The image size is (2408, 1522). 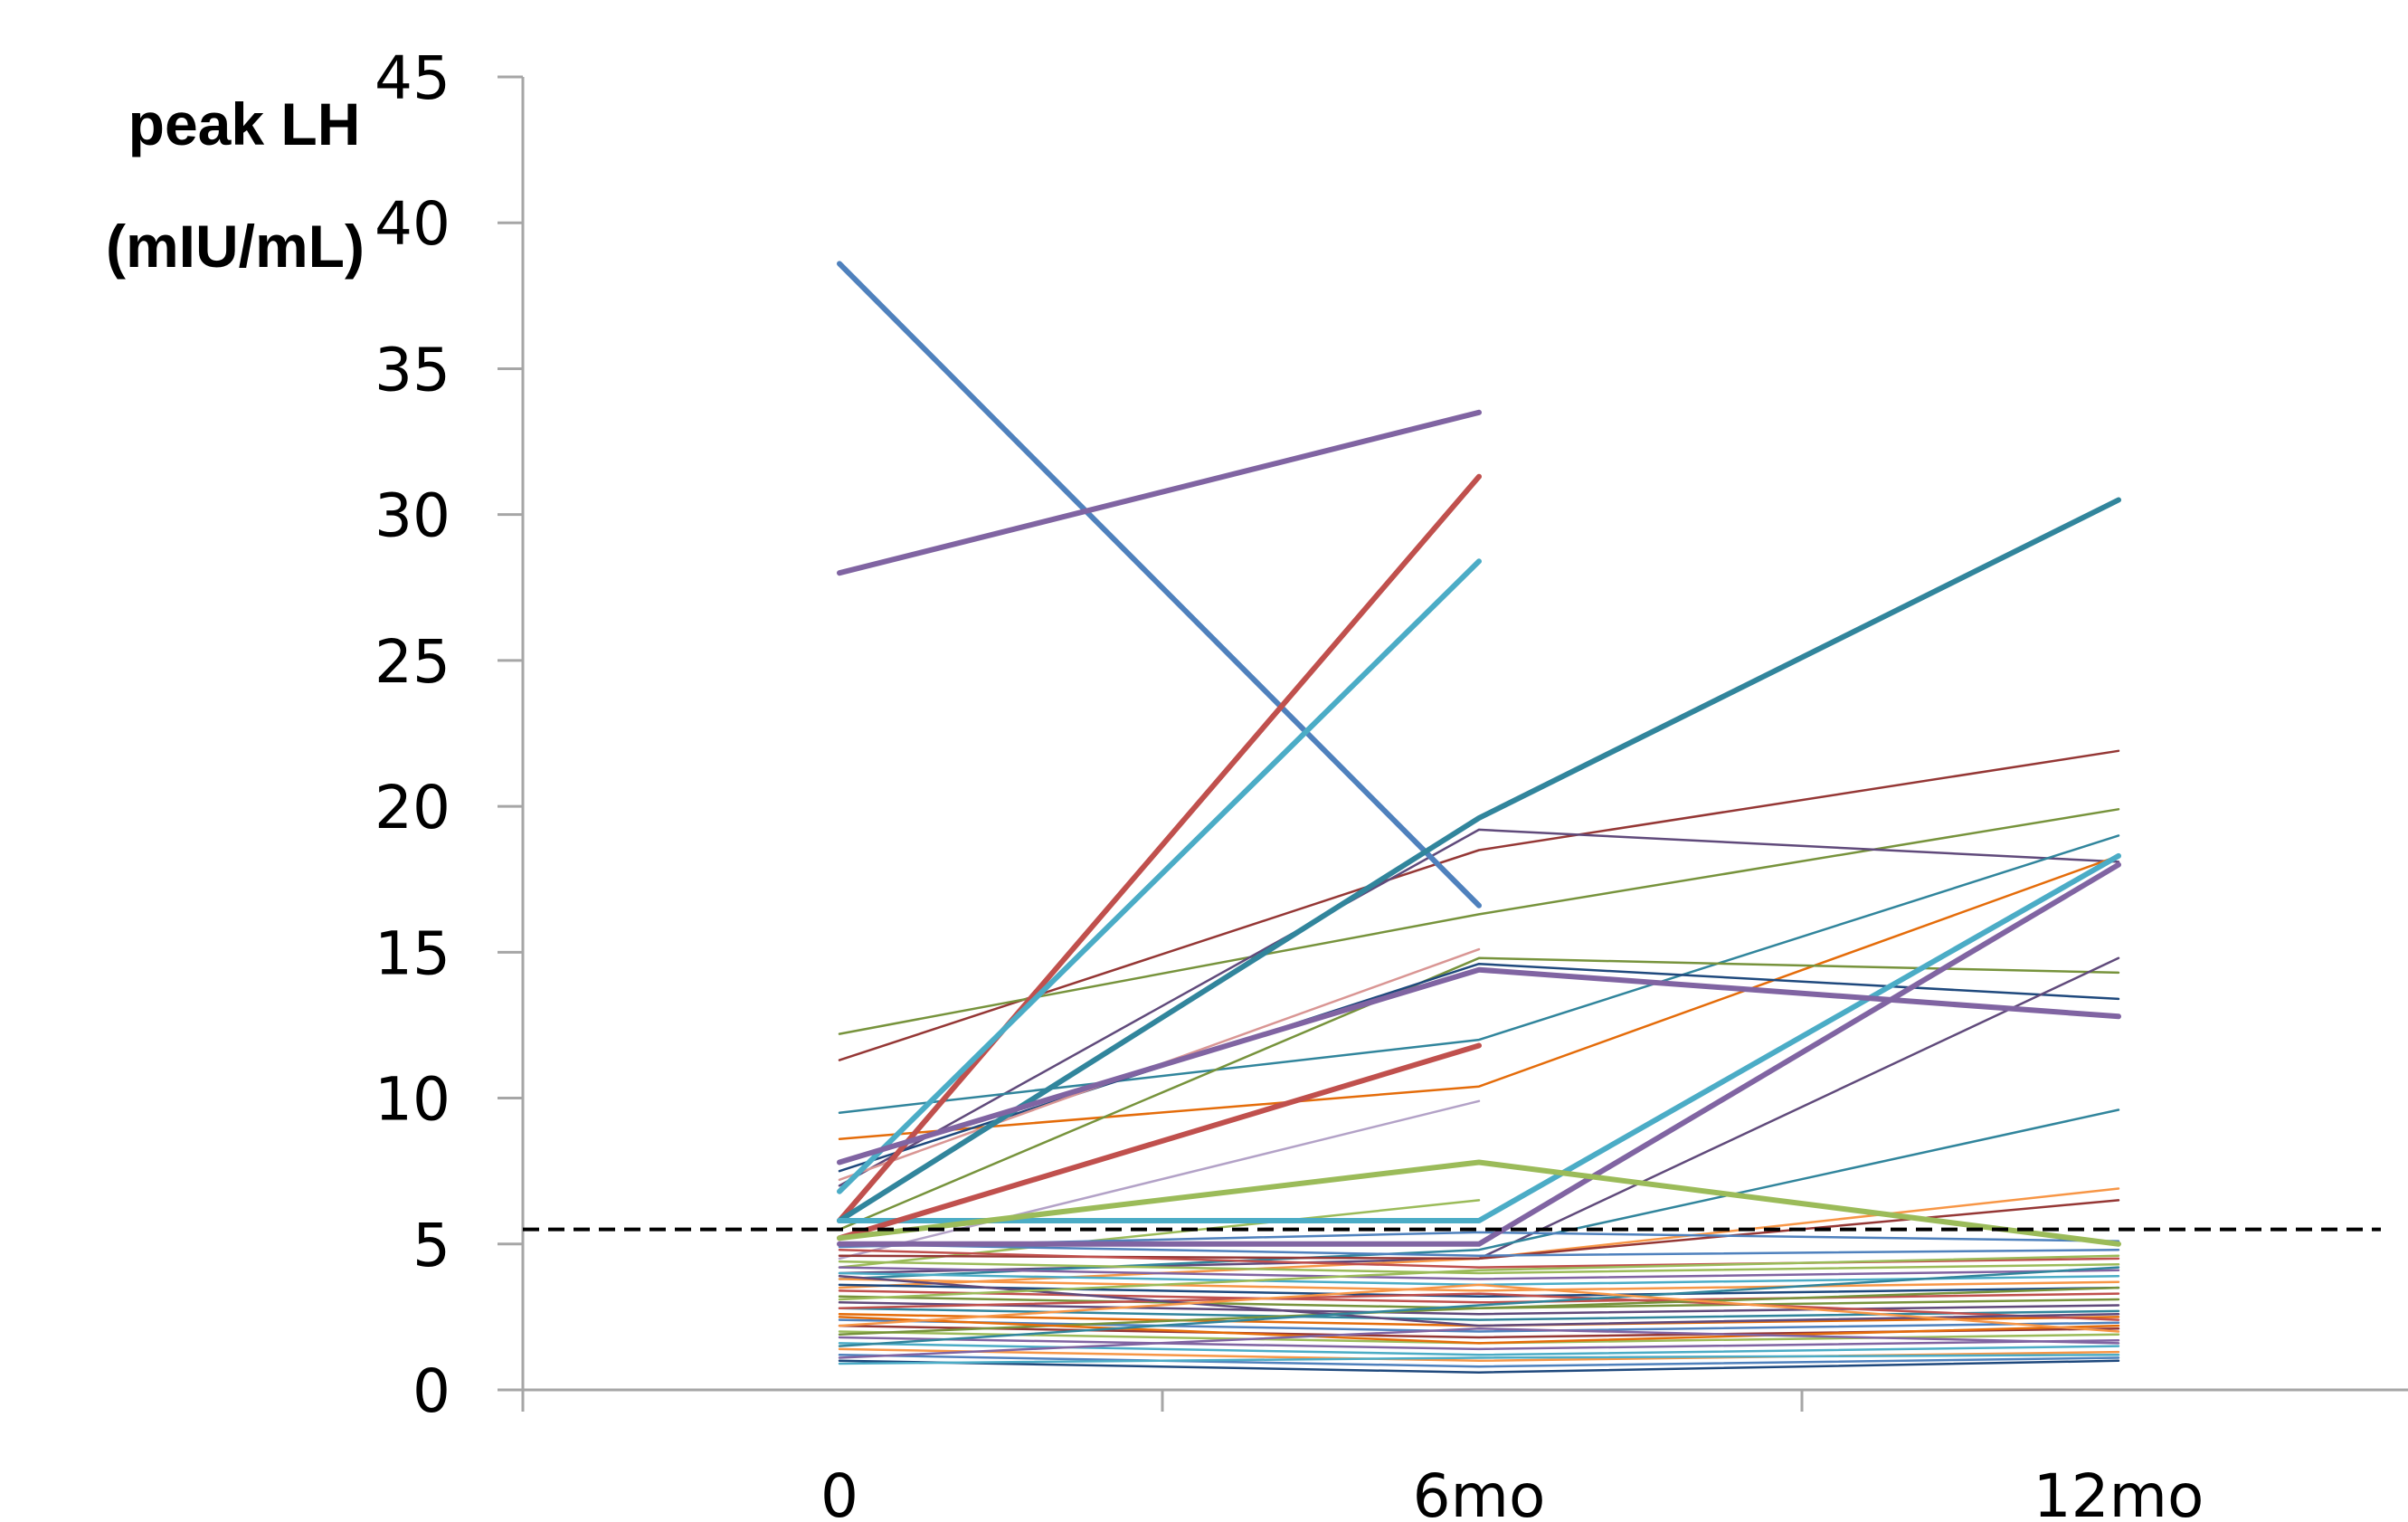 What do you see at coordinates (235, 246) in the screenshot?
I see `y-axis-title-line: (mIU/mL)` at bounding box center [235, 246].